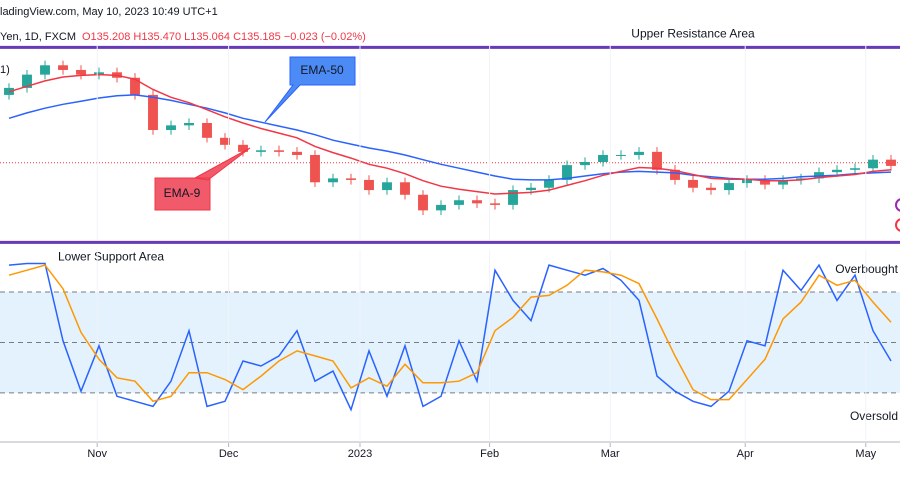 The width and height of the screenshot is (900, 500). I want to click on resistance-label: Upper Resistance Area, so click(693, 34).